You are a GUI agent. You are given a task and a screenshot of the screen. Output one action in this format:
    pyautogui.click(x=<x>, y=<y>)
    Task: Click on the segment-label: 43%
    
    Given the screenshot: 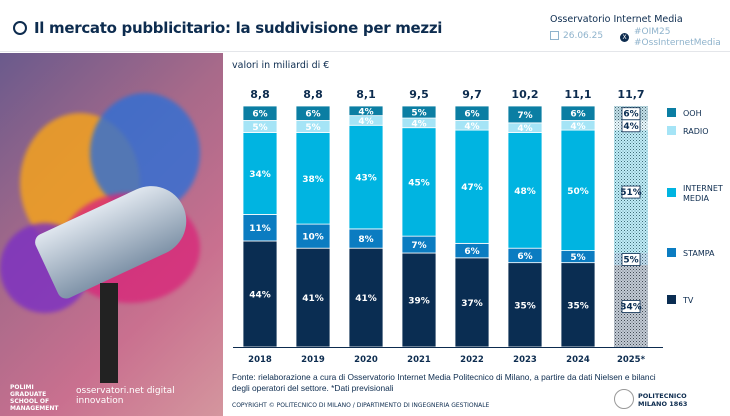 What is the action you would take?
    pyautogui.click(x=366, y=179)
    